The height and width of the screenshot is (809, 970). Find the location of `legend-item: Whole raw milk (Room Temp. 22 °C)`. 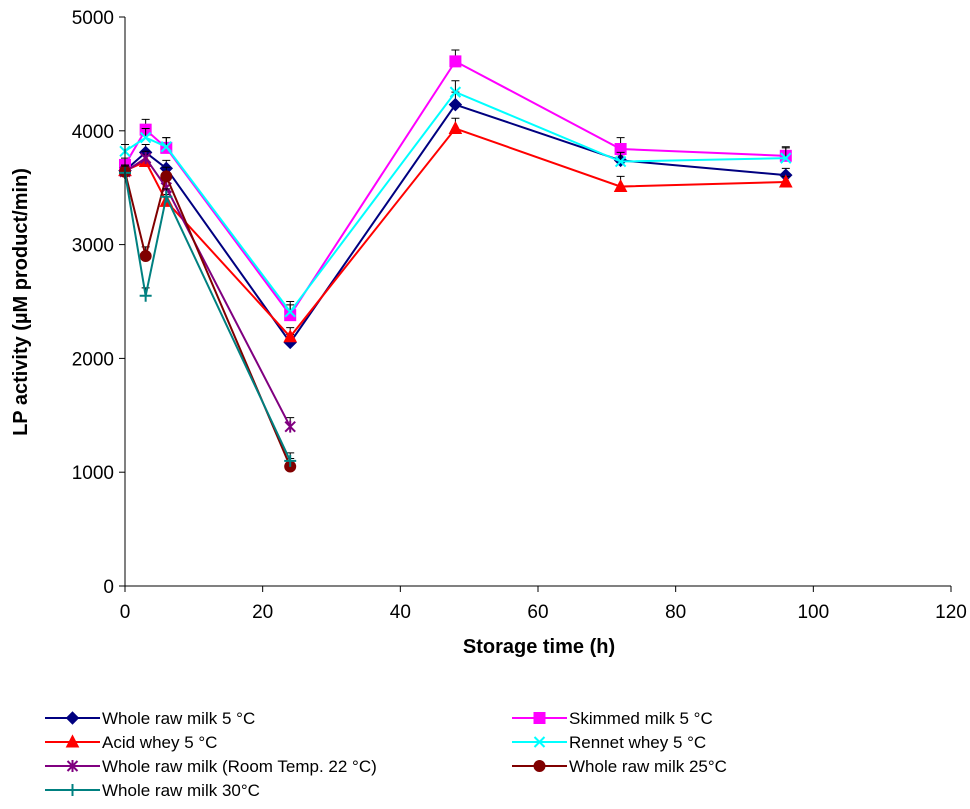

legend-item: Whole raw milk (Room Temp. 22 °C) is located at coordinates (211, 766).